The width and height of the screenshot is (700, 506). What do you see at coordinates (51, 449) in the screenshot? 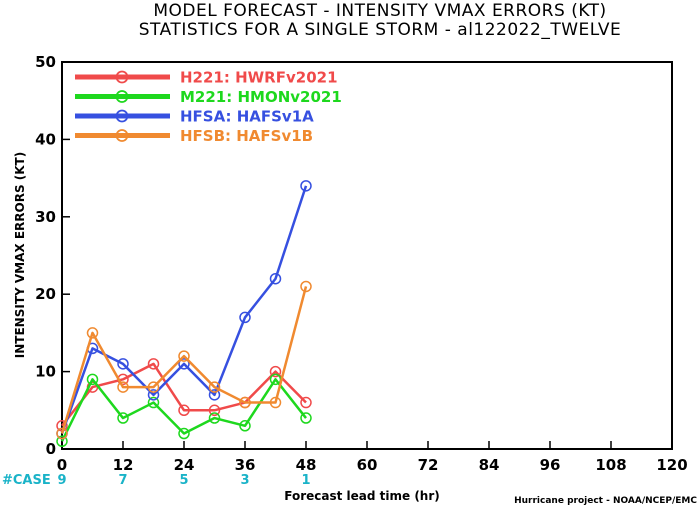
I see `y-tick-label: 0` at bounding box center [51, 449].